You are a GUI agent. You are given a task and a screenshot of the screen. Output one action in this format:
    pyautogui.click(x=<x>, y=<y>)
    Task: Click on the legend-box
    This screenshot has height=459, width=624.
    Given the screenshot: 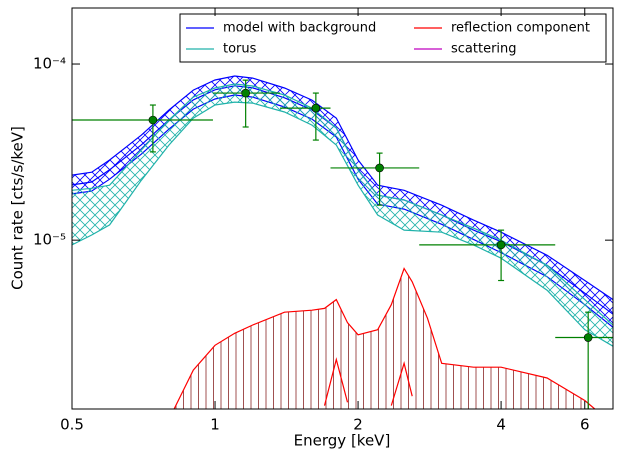 What is the action you would take?
    pyautogui.click(x=393, y=38)
    